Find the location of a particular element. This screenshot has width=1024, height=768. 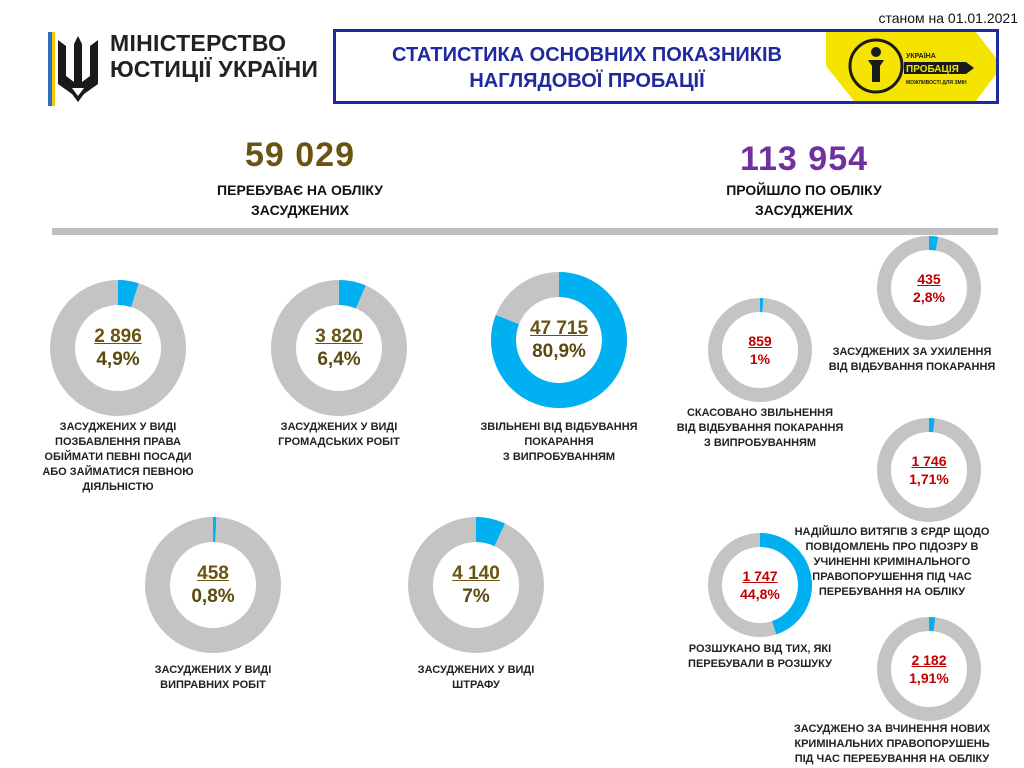

donut-value-label: 2 182 is located at coordinates (929, 660).